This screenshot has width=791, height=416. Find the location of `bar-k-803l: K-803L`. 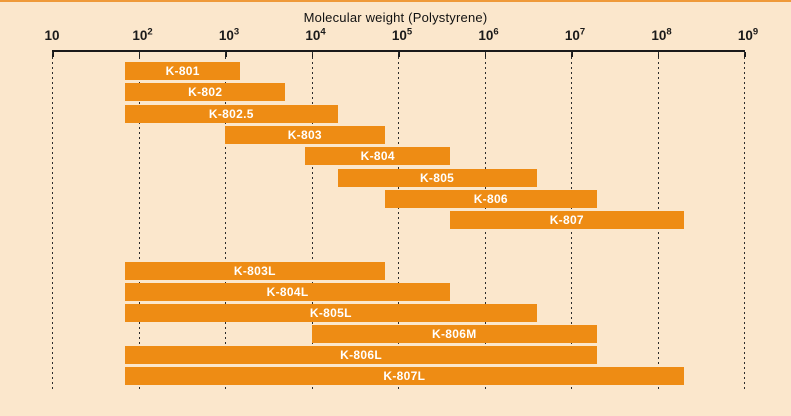

bar-k-803l: K-803L is located at coordinates (255, 271).